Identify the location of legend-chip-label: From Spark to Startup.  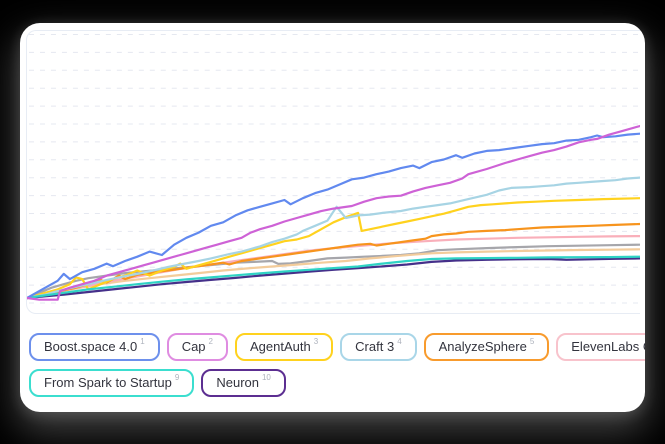
(108, 382).